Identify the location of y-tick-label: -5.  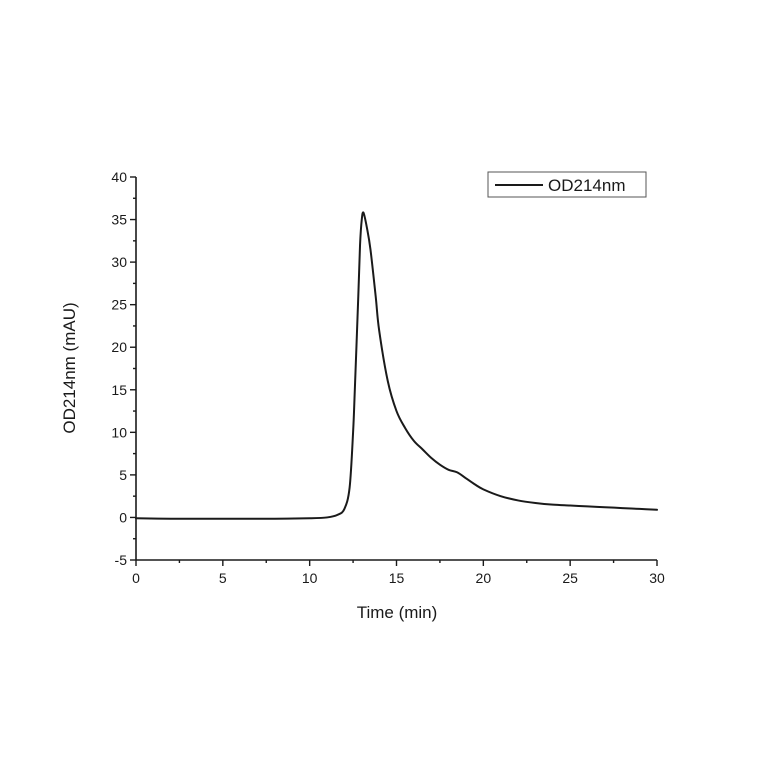
(121, 560).